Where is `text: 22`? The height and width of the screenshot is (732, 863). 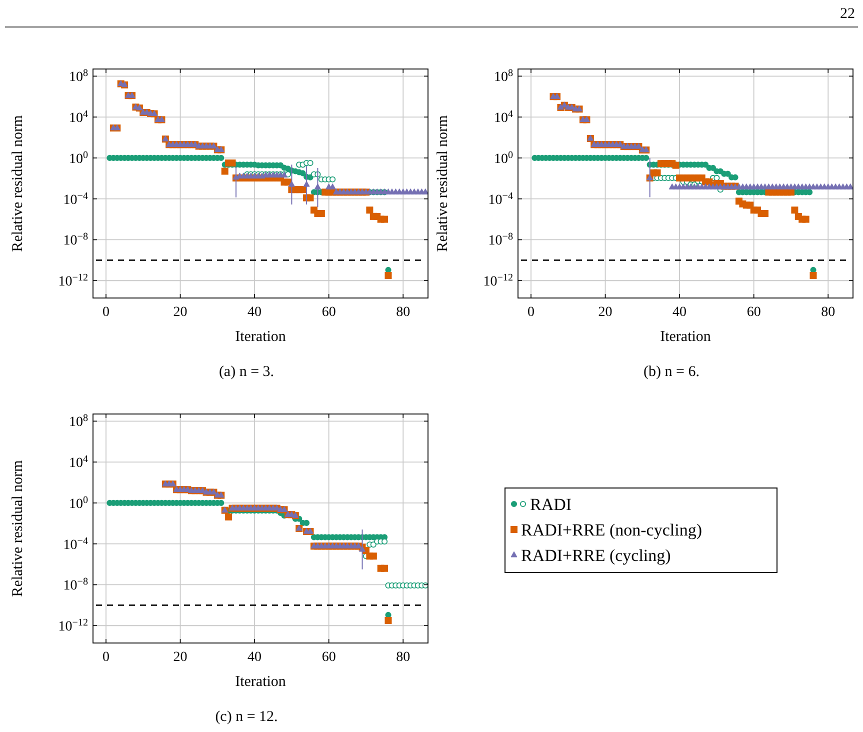
text: 22 is located at coordinates (847, 14).